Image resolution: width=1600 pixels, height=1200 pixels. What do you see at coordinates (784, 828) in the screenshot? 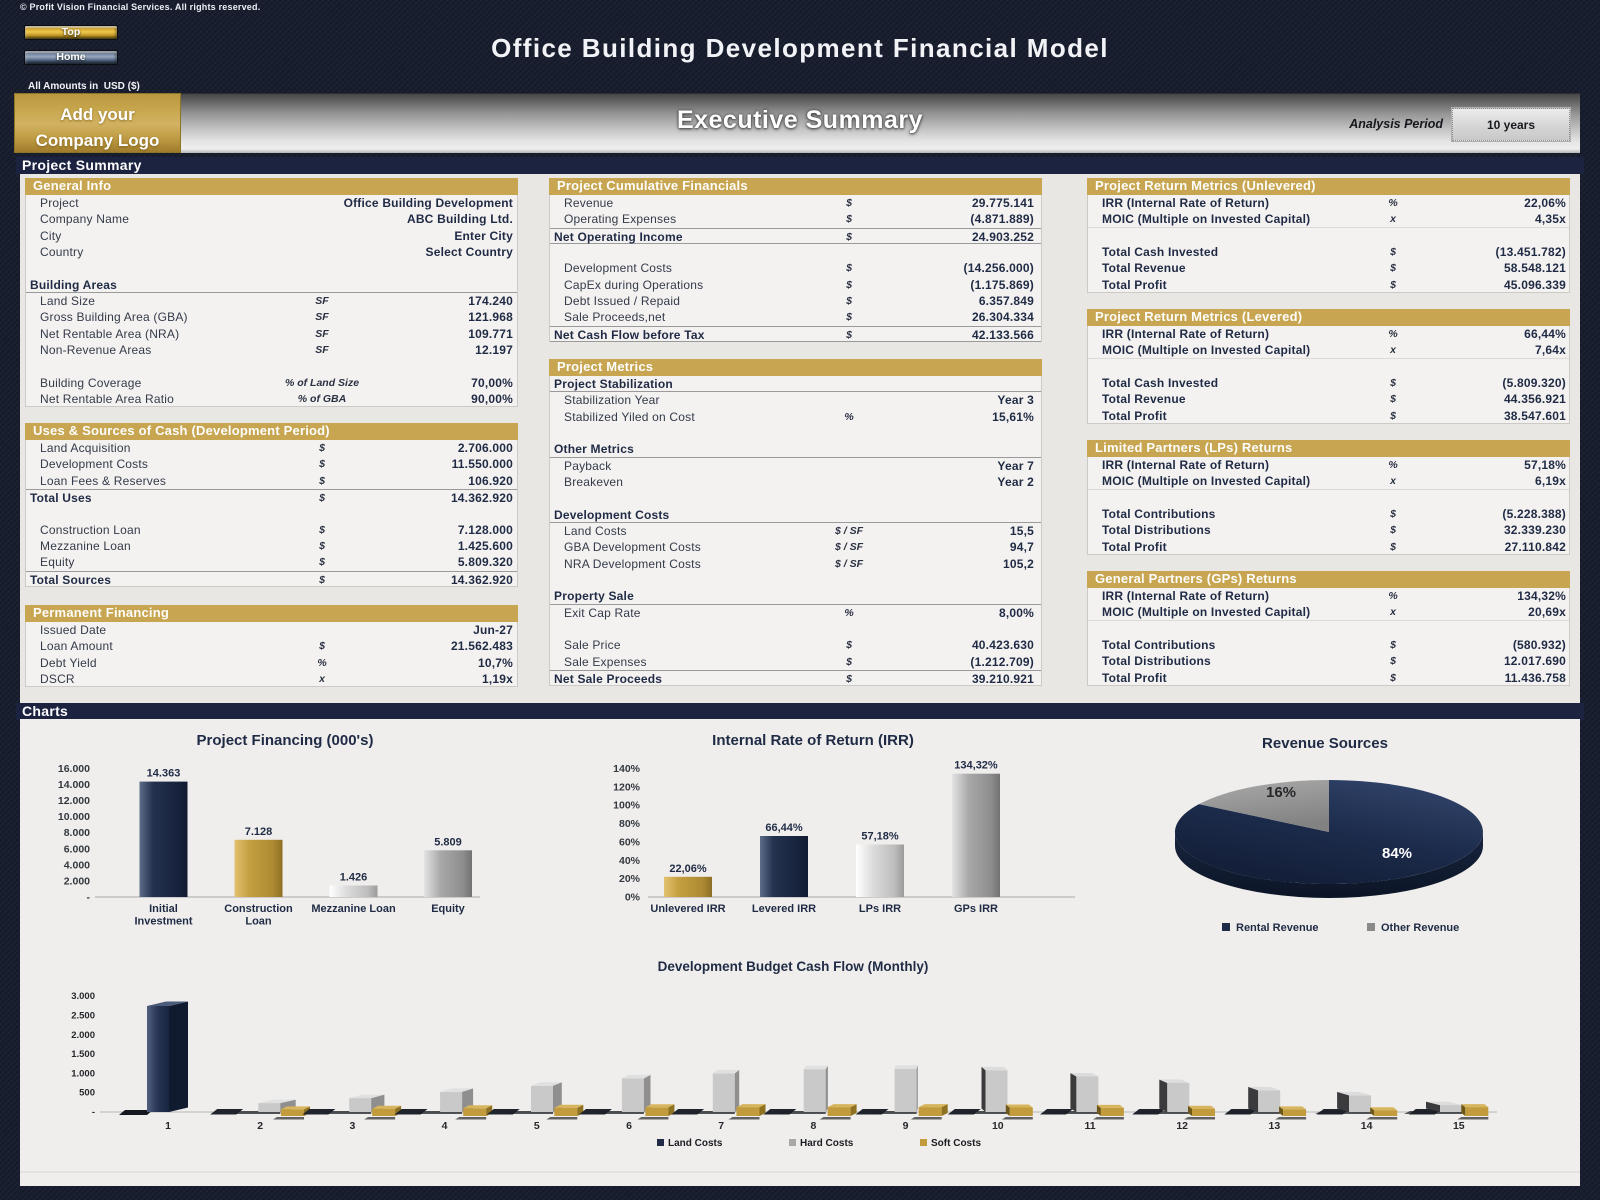
I see `svg-text: 66,44%` at bounding box center [784, 828].